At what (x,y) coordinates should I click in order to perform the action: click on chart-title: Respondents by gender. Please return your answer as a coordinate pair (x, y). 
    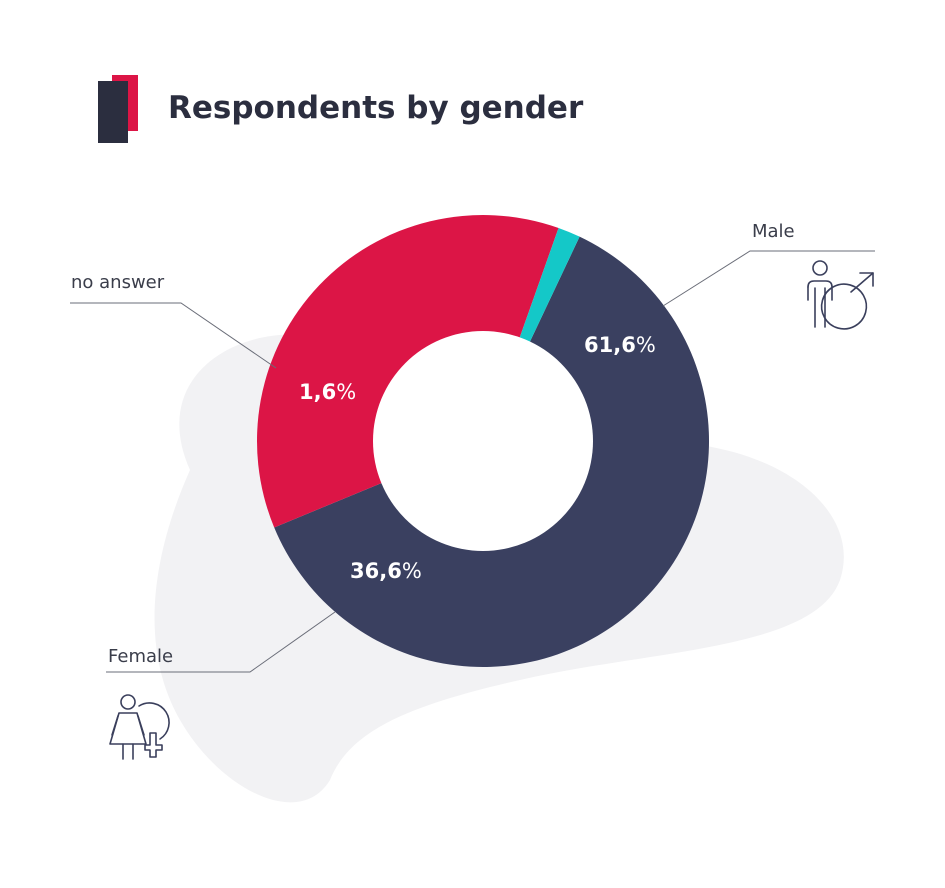
    Looking at the image, I should click on (376, 108).